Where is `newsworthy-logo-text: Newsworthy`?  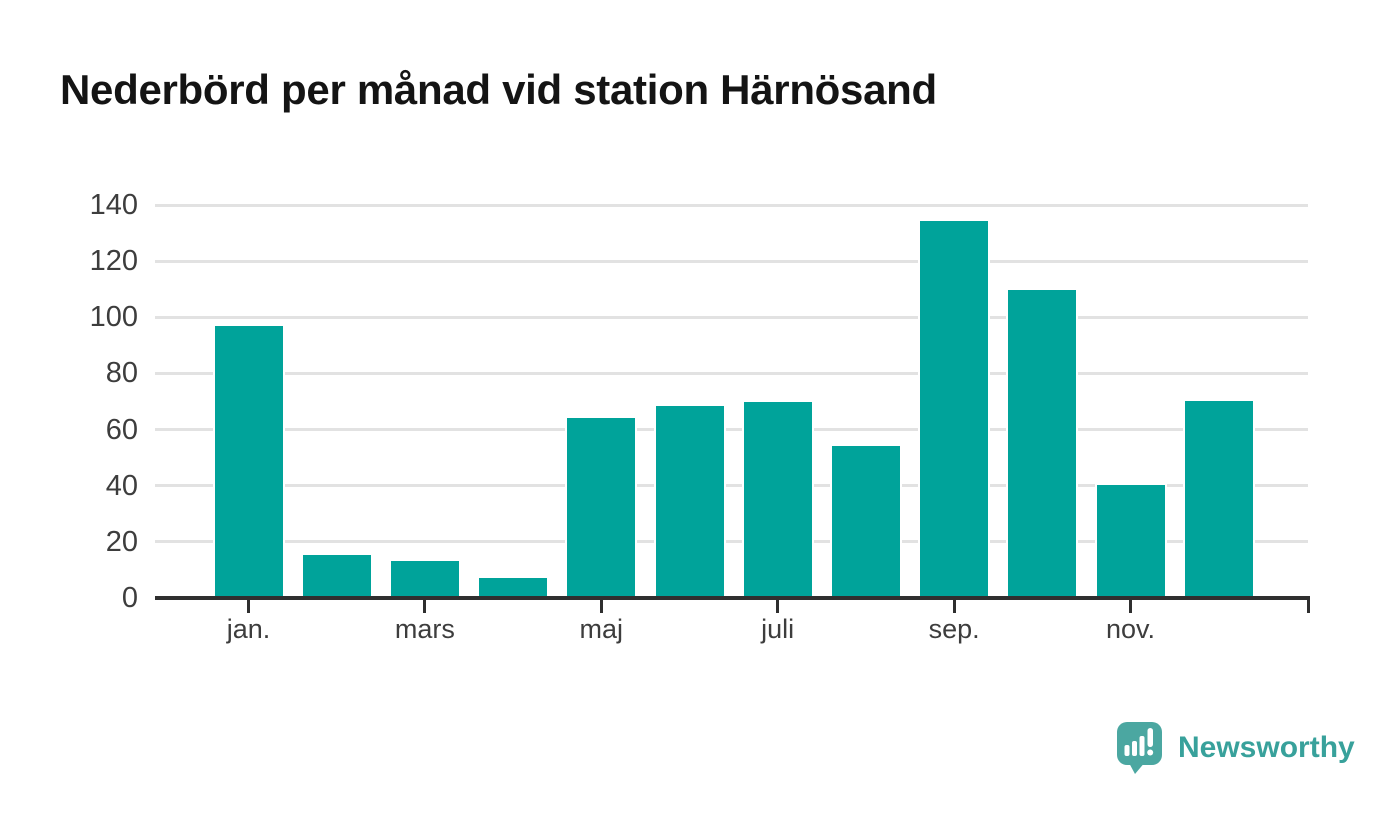
newsworthy-logo-text: Newsworthy is located at coordinates (1266, 747).